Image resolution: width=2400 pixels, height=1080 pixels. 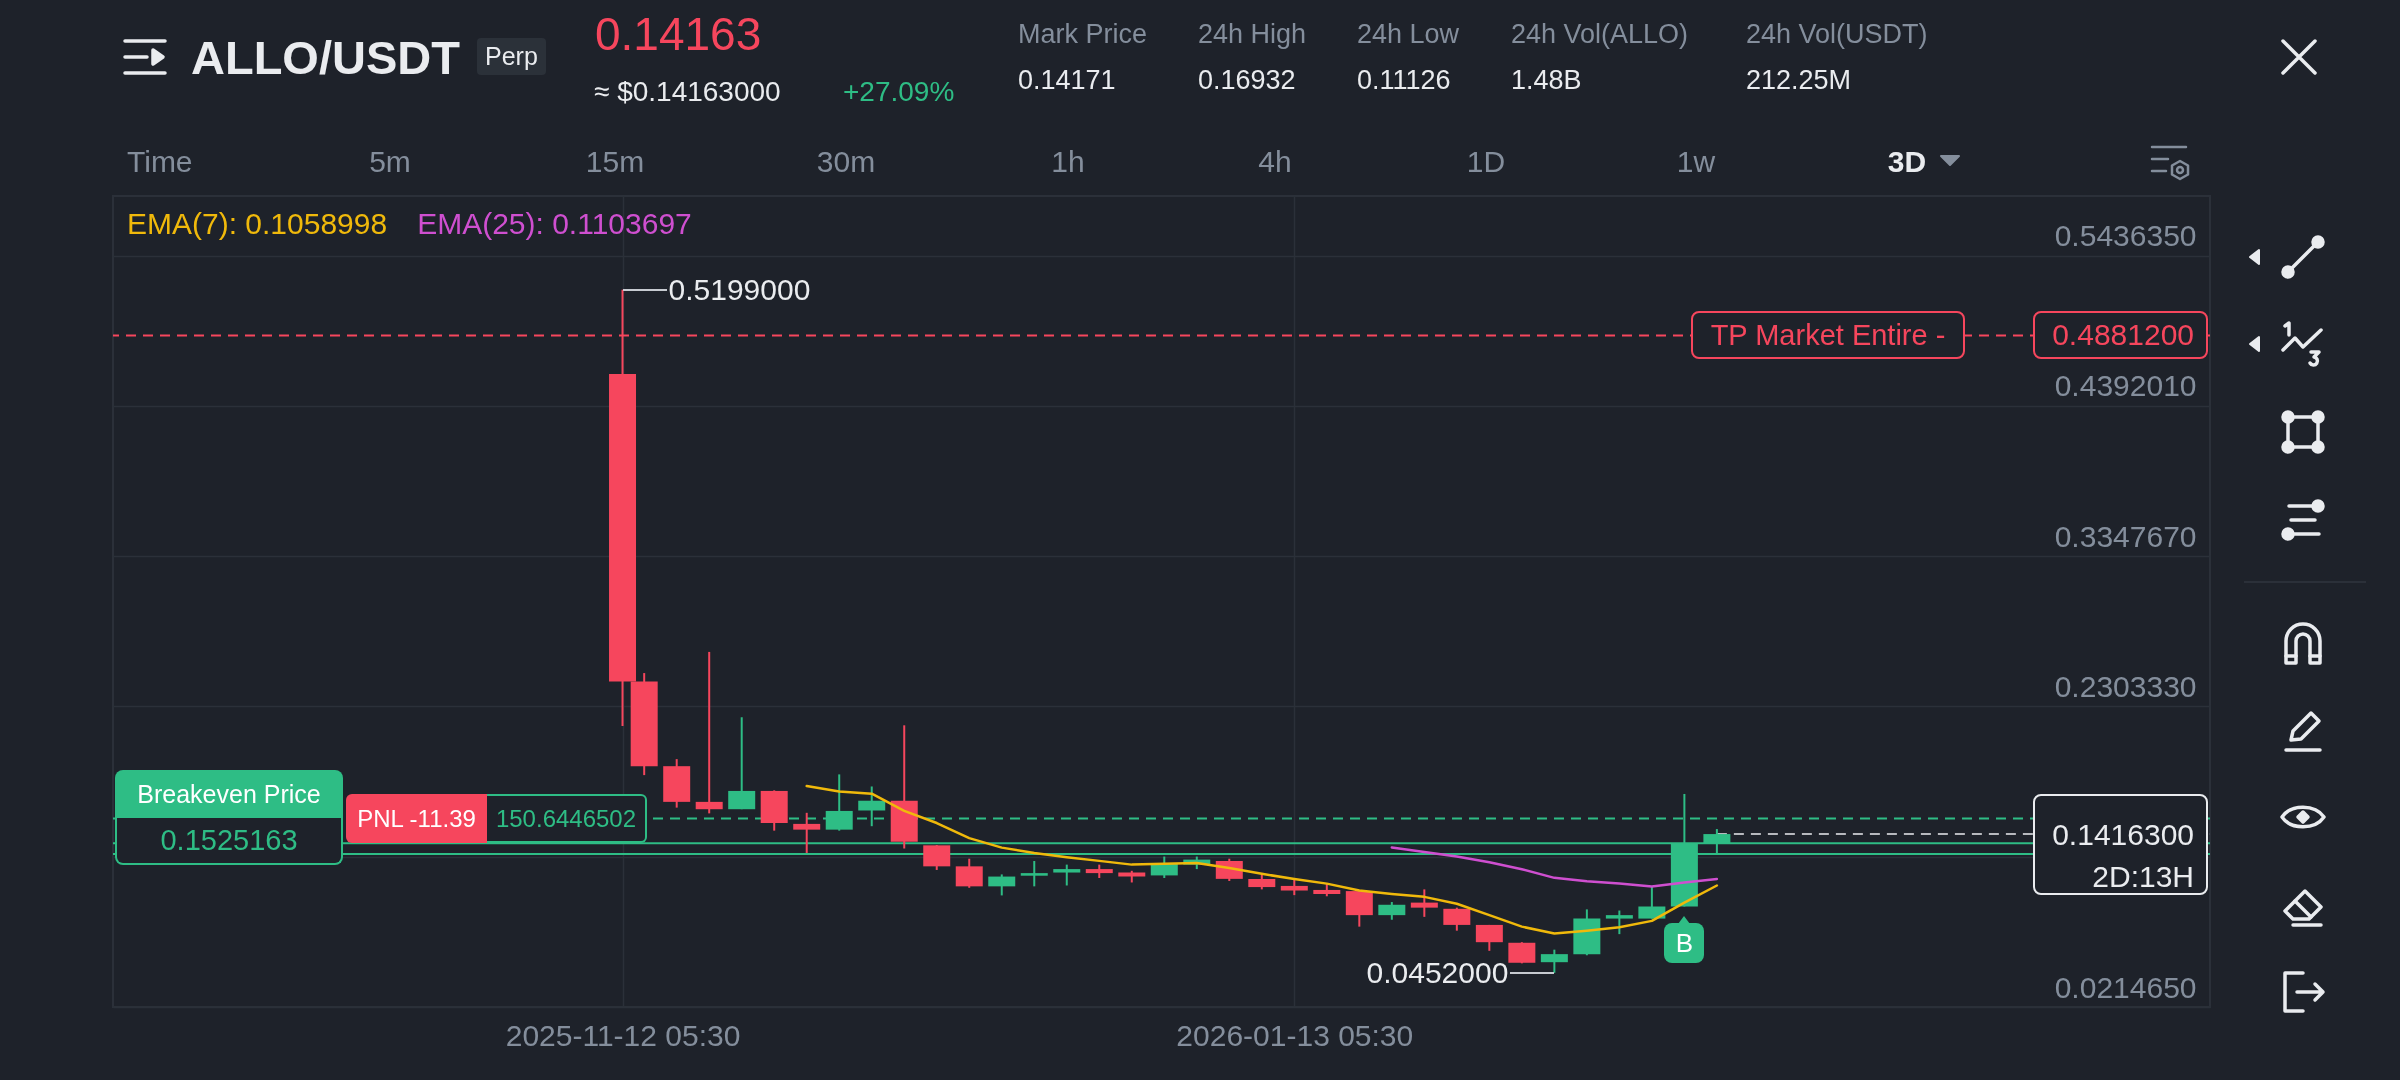 I want to click on text: 24h Vol(USDT), so click(x=1837, y=34).